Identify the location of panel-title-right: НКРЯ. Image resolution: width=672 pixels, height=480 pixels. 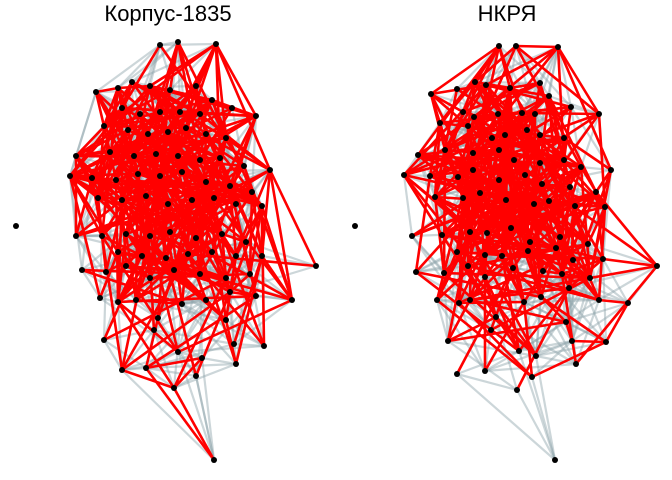
(507, 13).